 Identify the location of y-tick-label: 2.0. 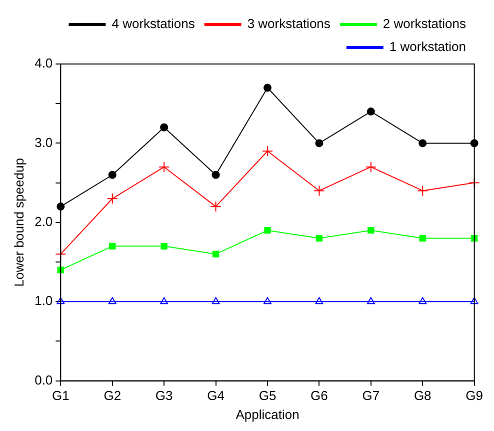
(43, 221).